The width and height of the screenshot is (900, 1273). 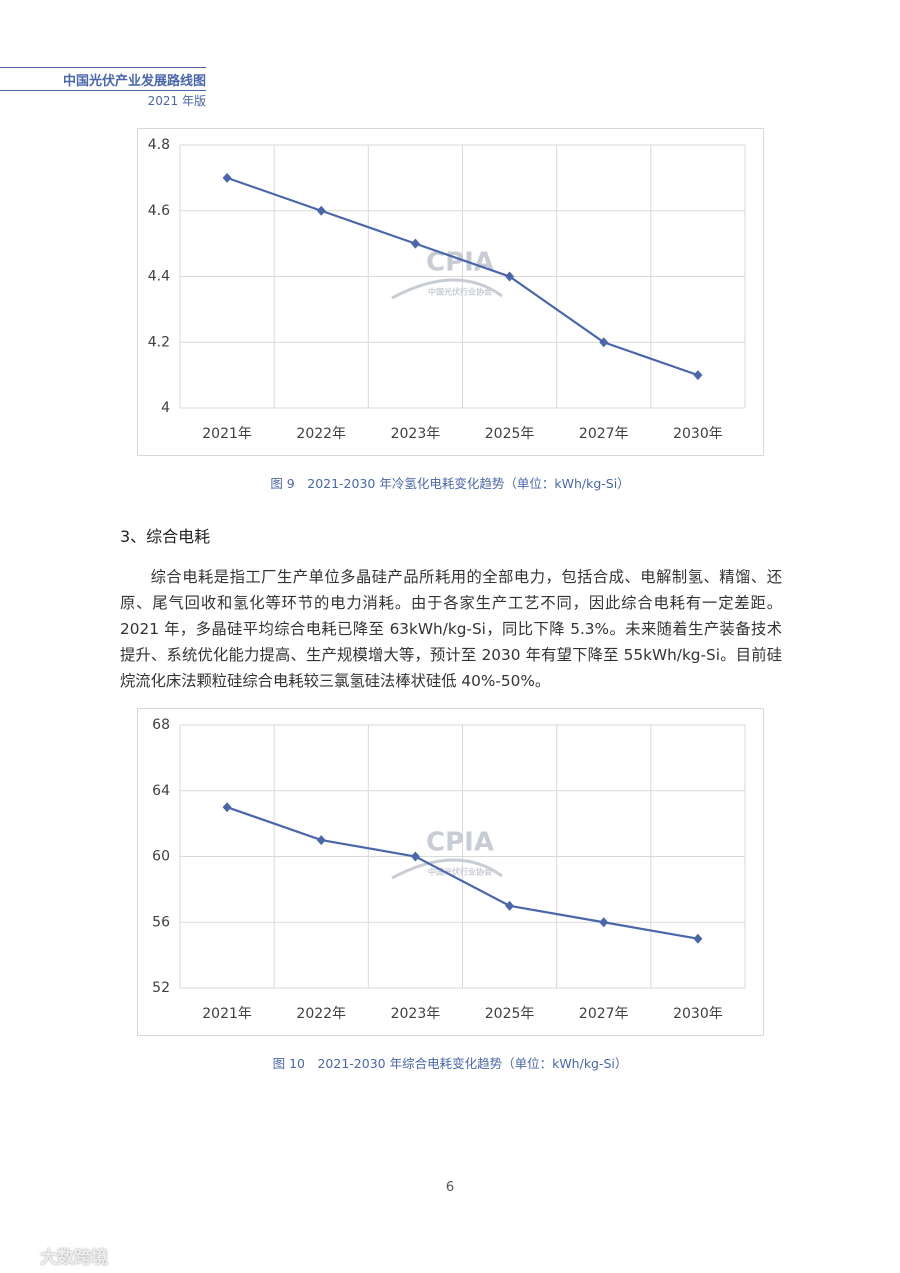 What do you see at coordinates (159, 277) in the screenshot?
I see `y-tick-label: 4.4` at bounding box center [159, 277].